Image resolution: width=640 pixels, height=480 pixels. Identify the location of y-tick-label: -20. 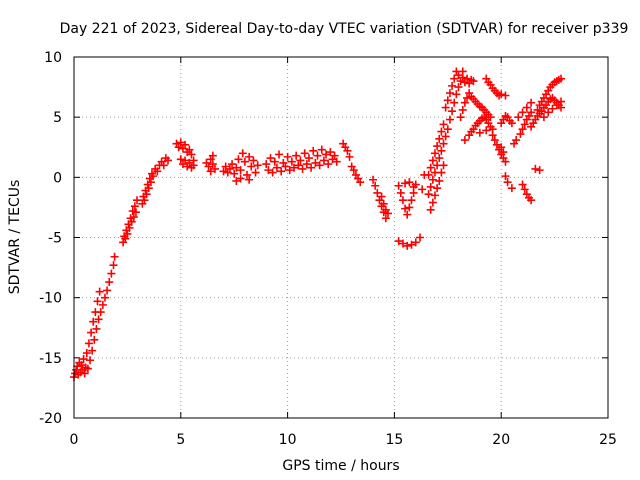
(50, 419).